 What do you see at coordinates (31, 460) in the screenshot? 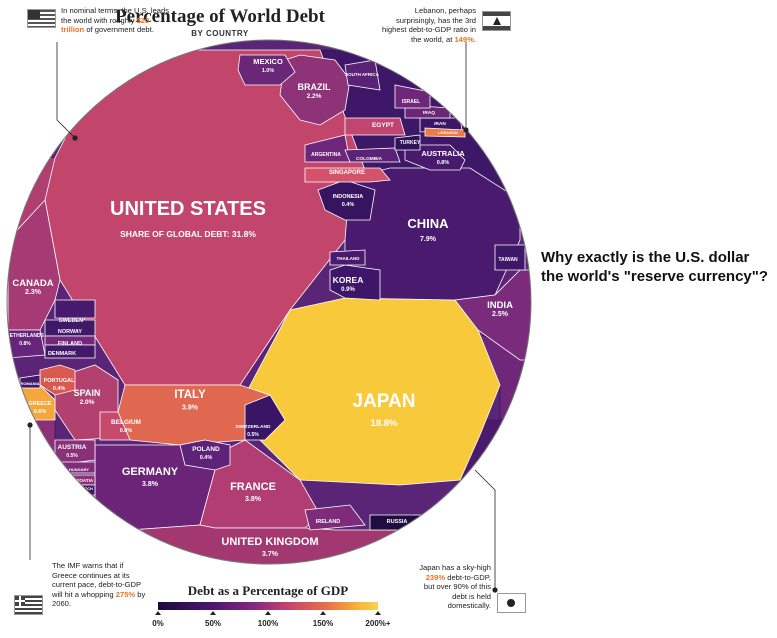
I see `filler-cell` at bounding box center [31, 460].